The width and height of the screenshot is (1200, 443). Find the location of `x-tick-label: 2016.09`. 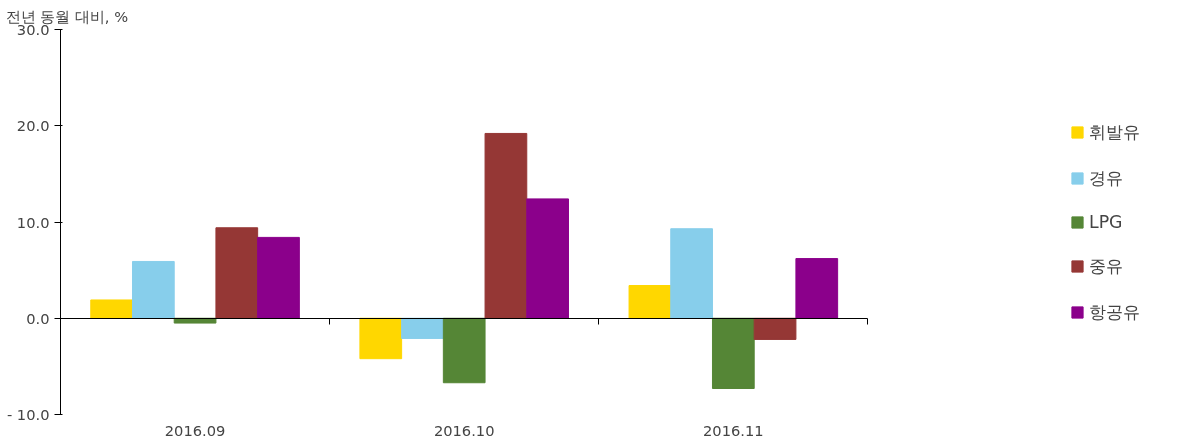

x-tick-label: 2016.09 is located at coordinates (195, 430).